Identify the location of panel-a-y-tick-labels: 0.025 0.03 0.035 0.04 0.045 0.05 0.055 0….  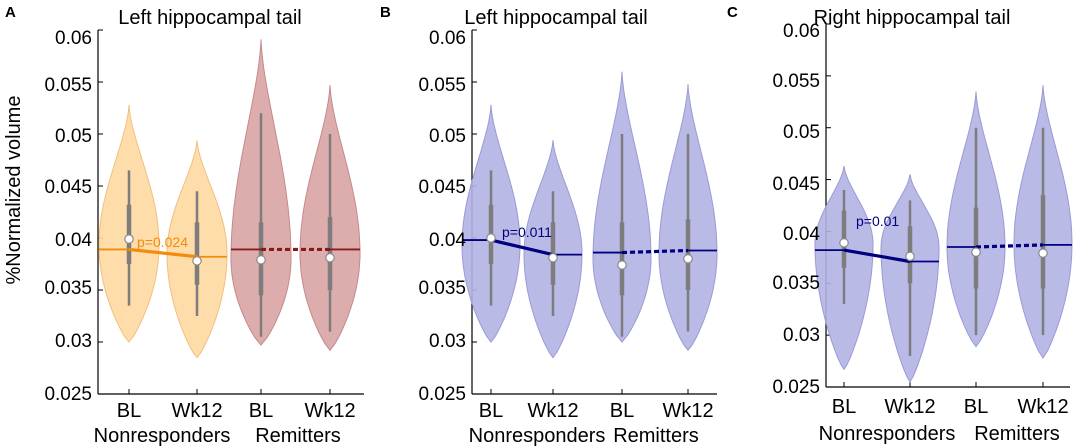
(68, 216).